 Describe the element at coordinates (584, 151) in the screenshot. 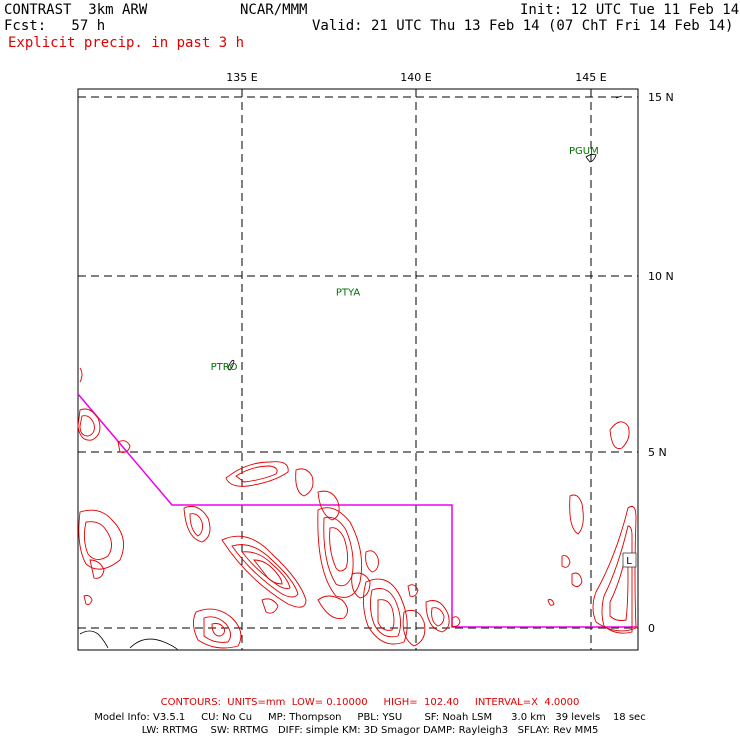

I see `station-label-pgum: PGUM` at that location.